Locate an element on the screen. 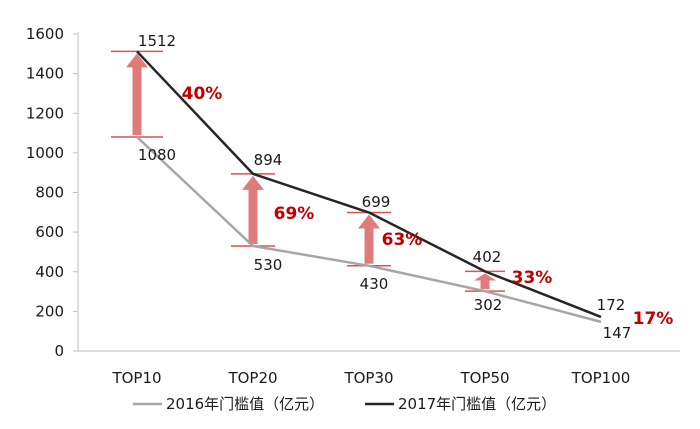 Image resolution: width=700 pixels, height=429 pixels. y-tick-label: 0 is located at coordinates (59, 351).